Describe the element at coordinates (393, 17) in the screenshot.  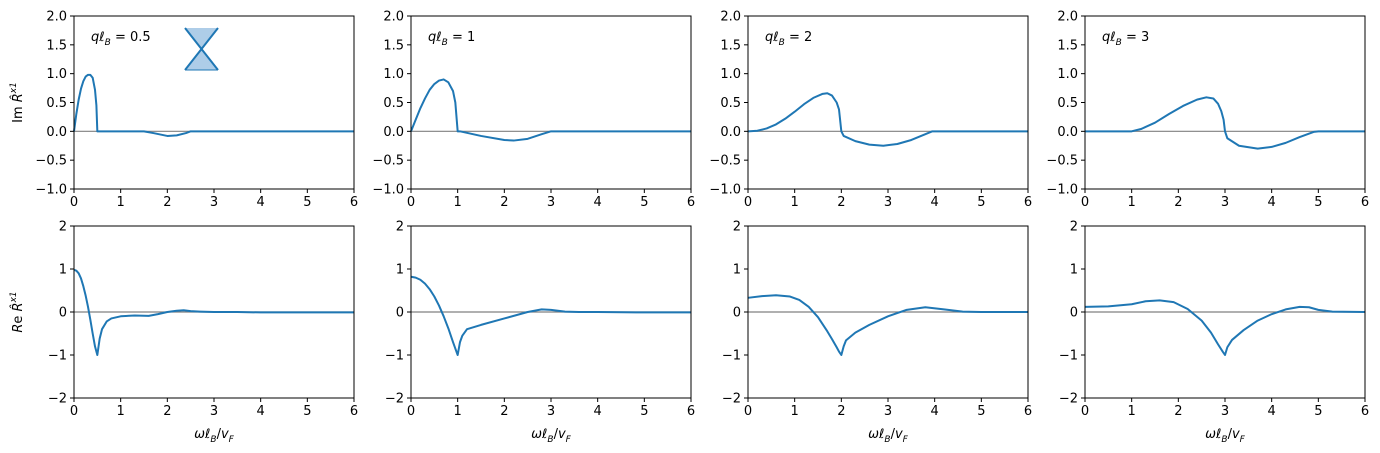
I see `y-tick-label: 2.0` at that location.